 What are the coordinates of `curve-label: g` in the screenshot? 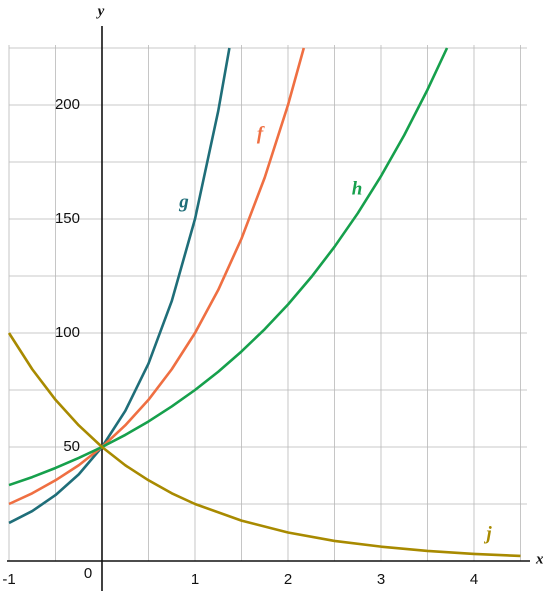 It's located at (183, 201).